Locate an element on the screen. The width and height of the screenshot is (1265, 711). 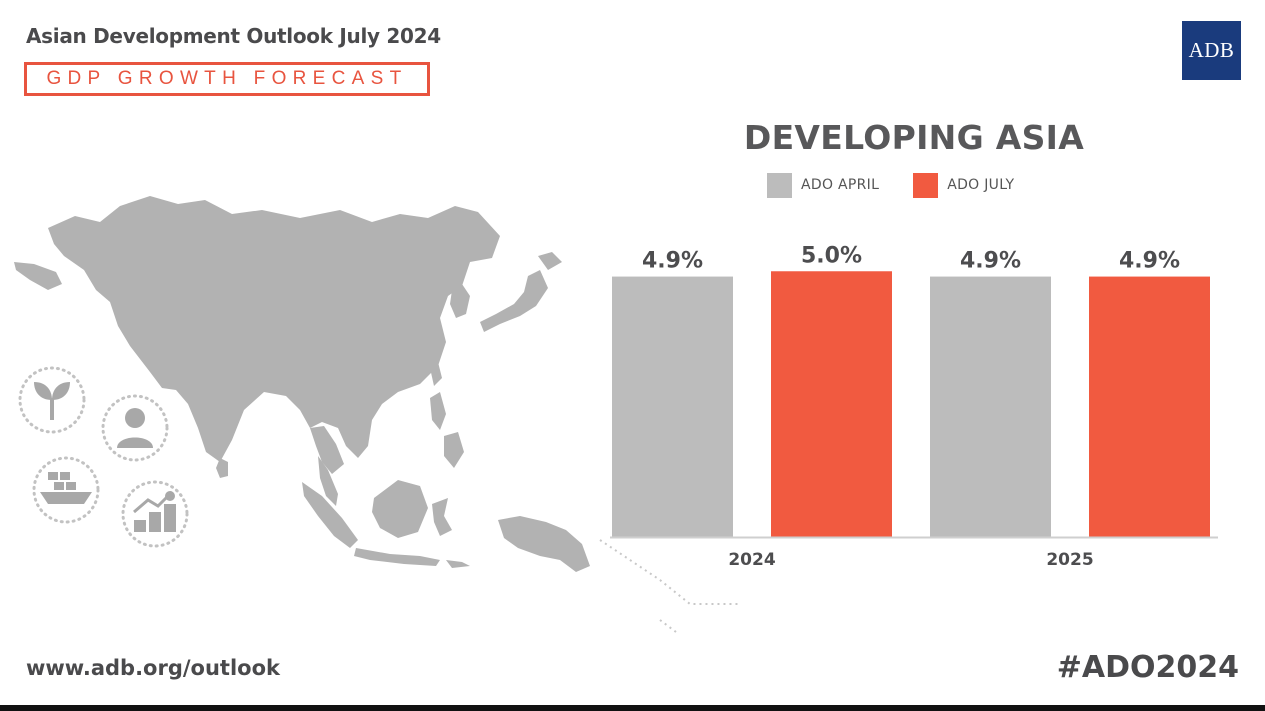
data-label-2024-july: 5.0% is located at coordinates (831, 255).